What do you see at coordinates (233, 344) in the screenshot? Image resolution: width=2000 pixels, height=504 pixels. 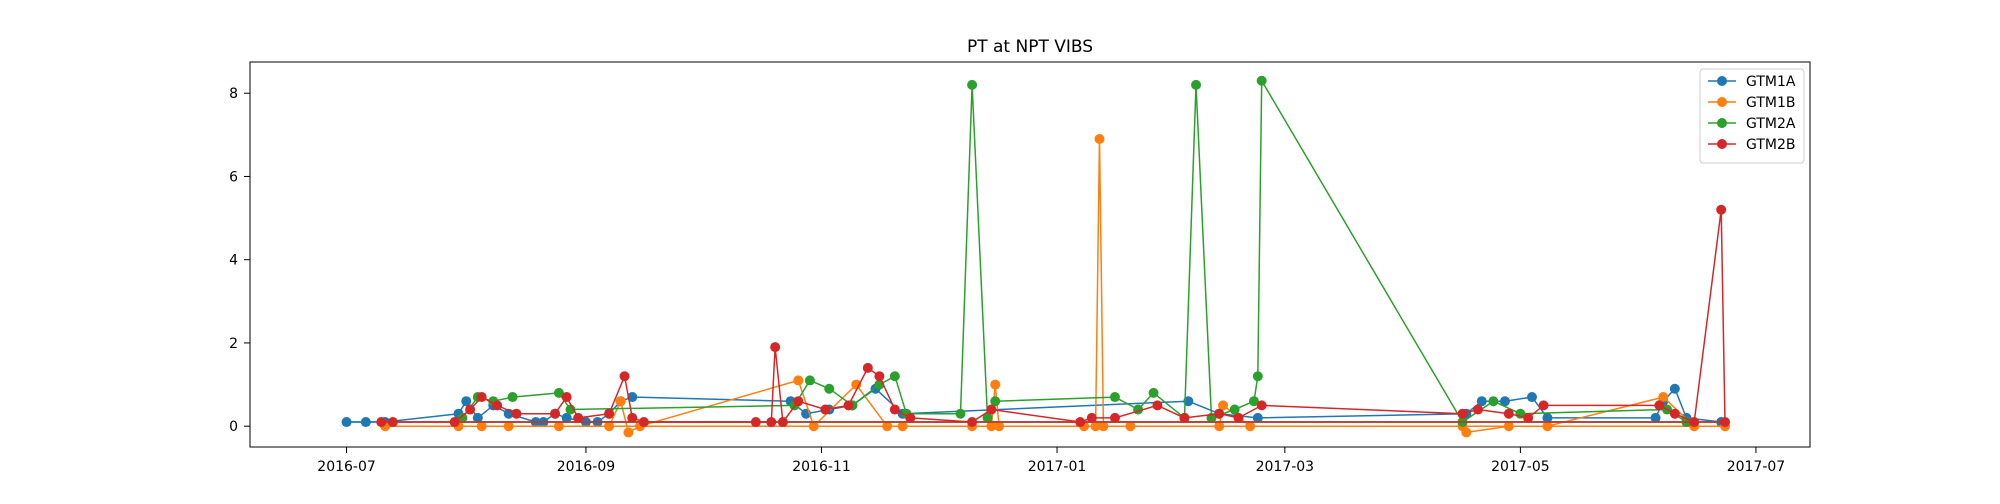 I see `y-tick-label: 2` at bounding box center [233, 344].